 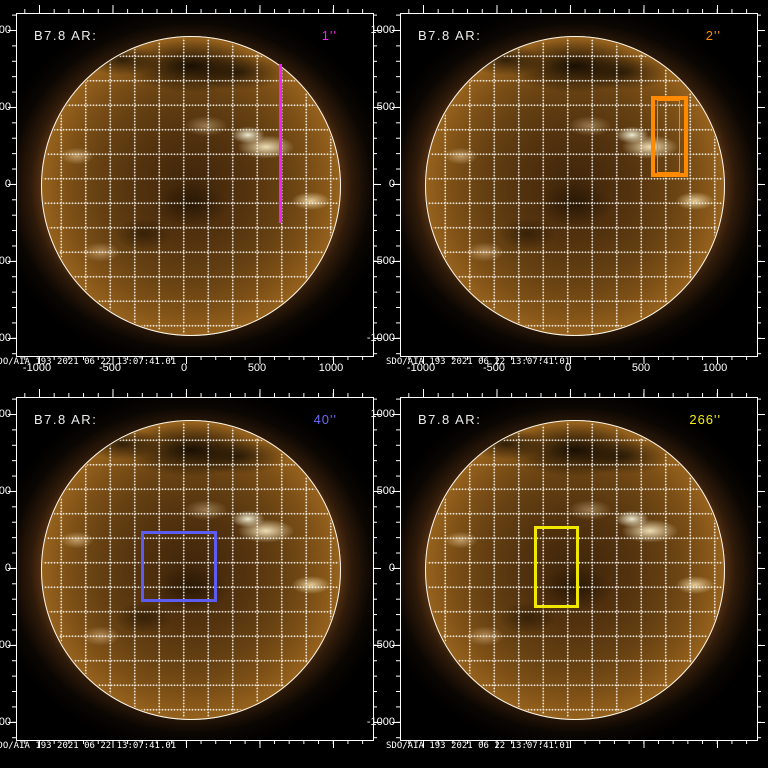 I want to click on roi-rectangle-inner, so click(x=668, y=136).